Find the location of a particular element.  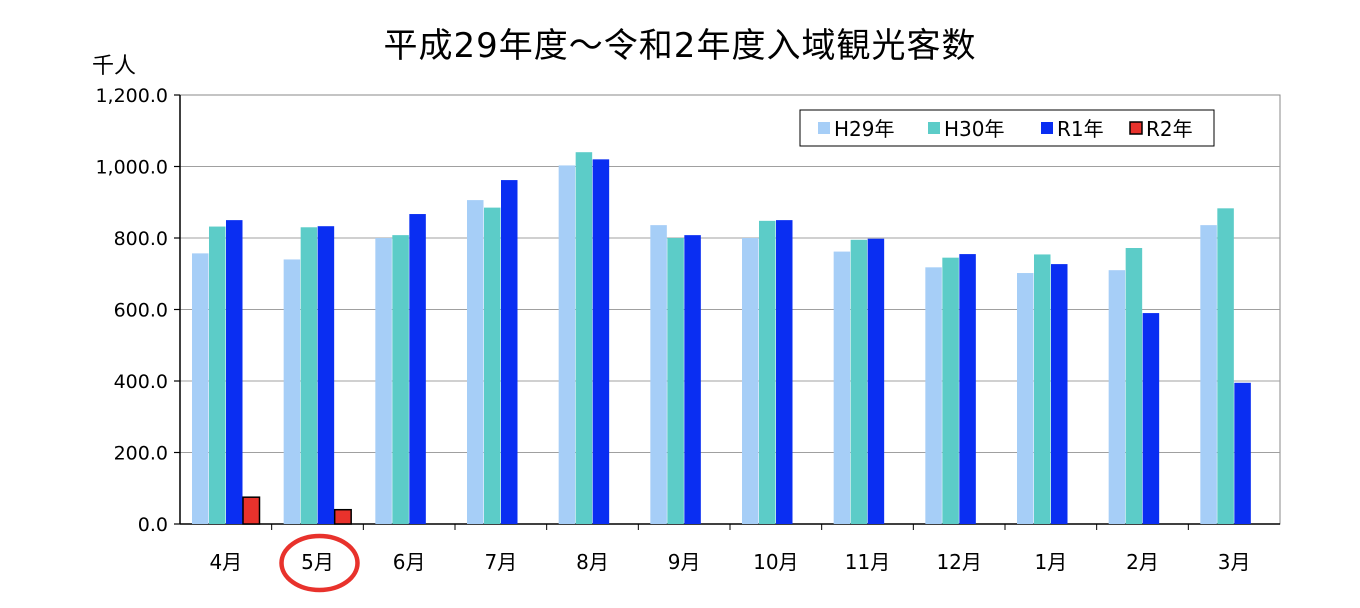

bar-H29年-11月 is located at coordinates (842, 387).